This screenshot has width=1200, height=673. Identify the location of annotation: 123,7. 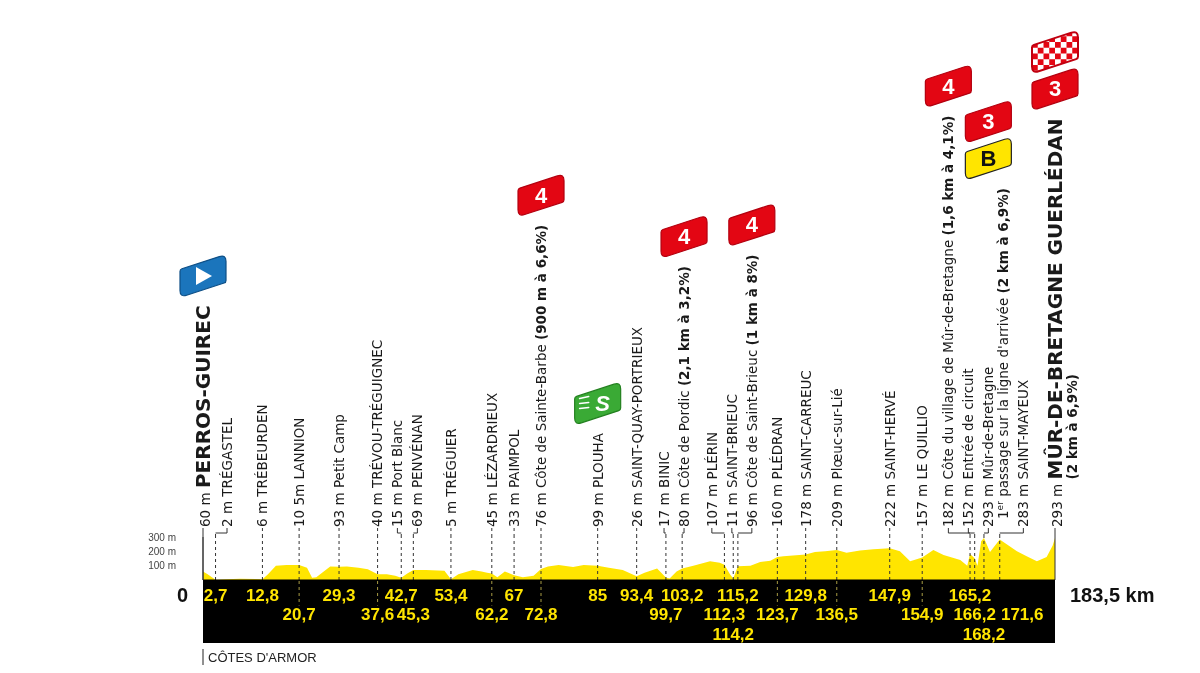
(777, 614).